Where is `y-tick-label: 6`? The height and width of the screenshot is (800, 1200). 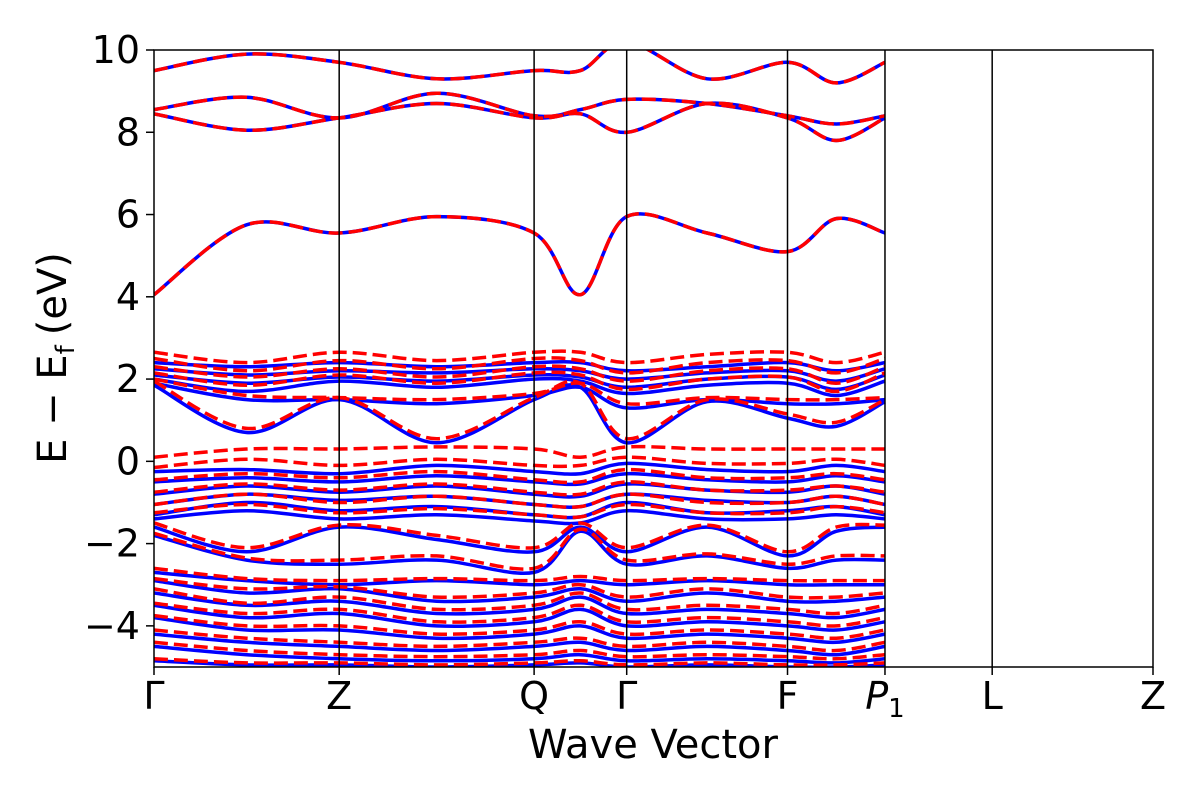
y-tick-label: 6 is located at coordinates (128, 215).